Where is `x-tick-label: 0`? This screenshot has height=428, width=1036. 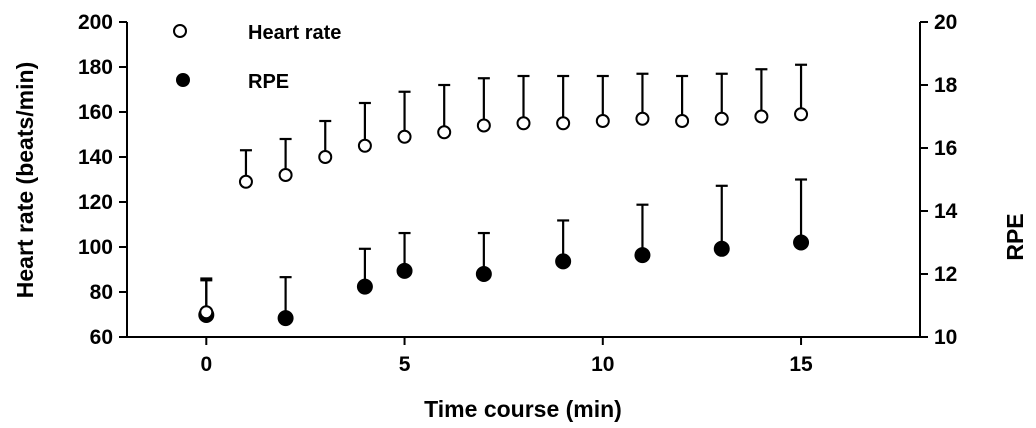
x-tick-label: 0 is located at coordinates (206, 364).